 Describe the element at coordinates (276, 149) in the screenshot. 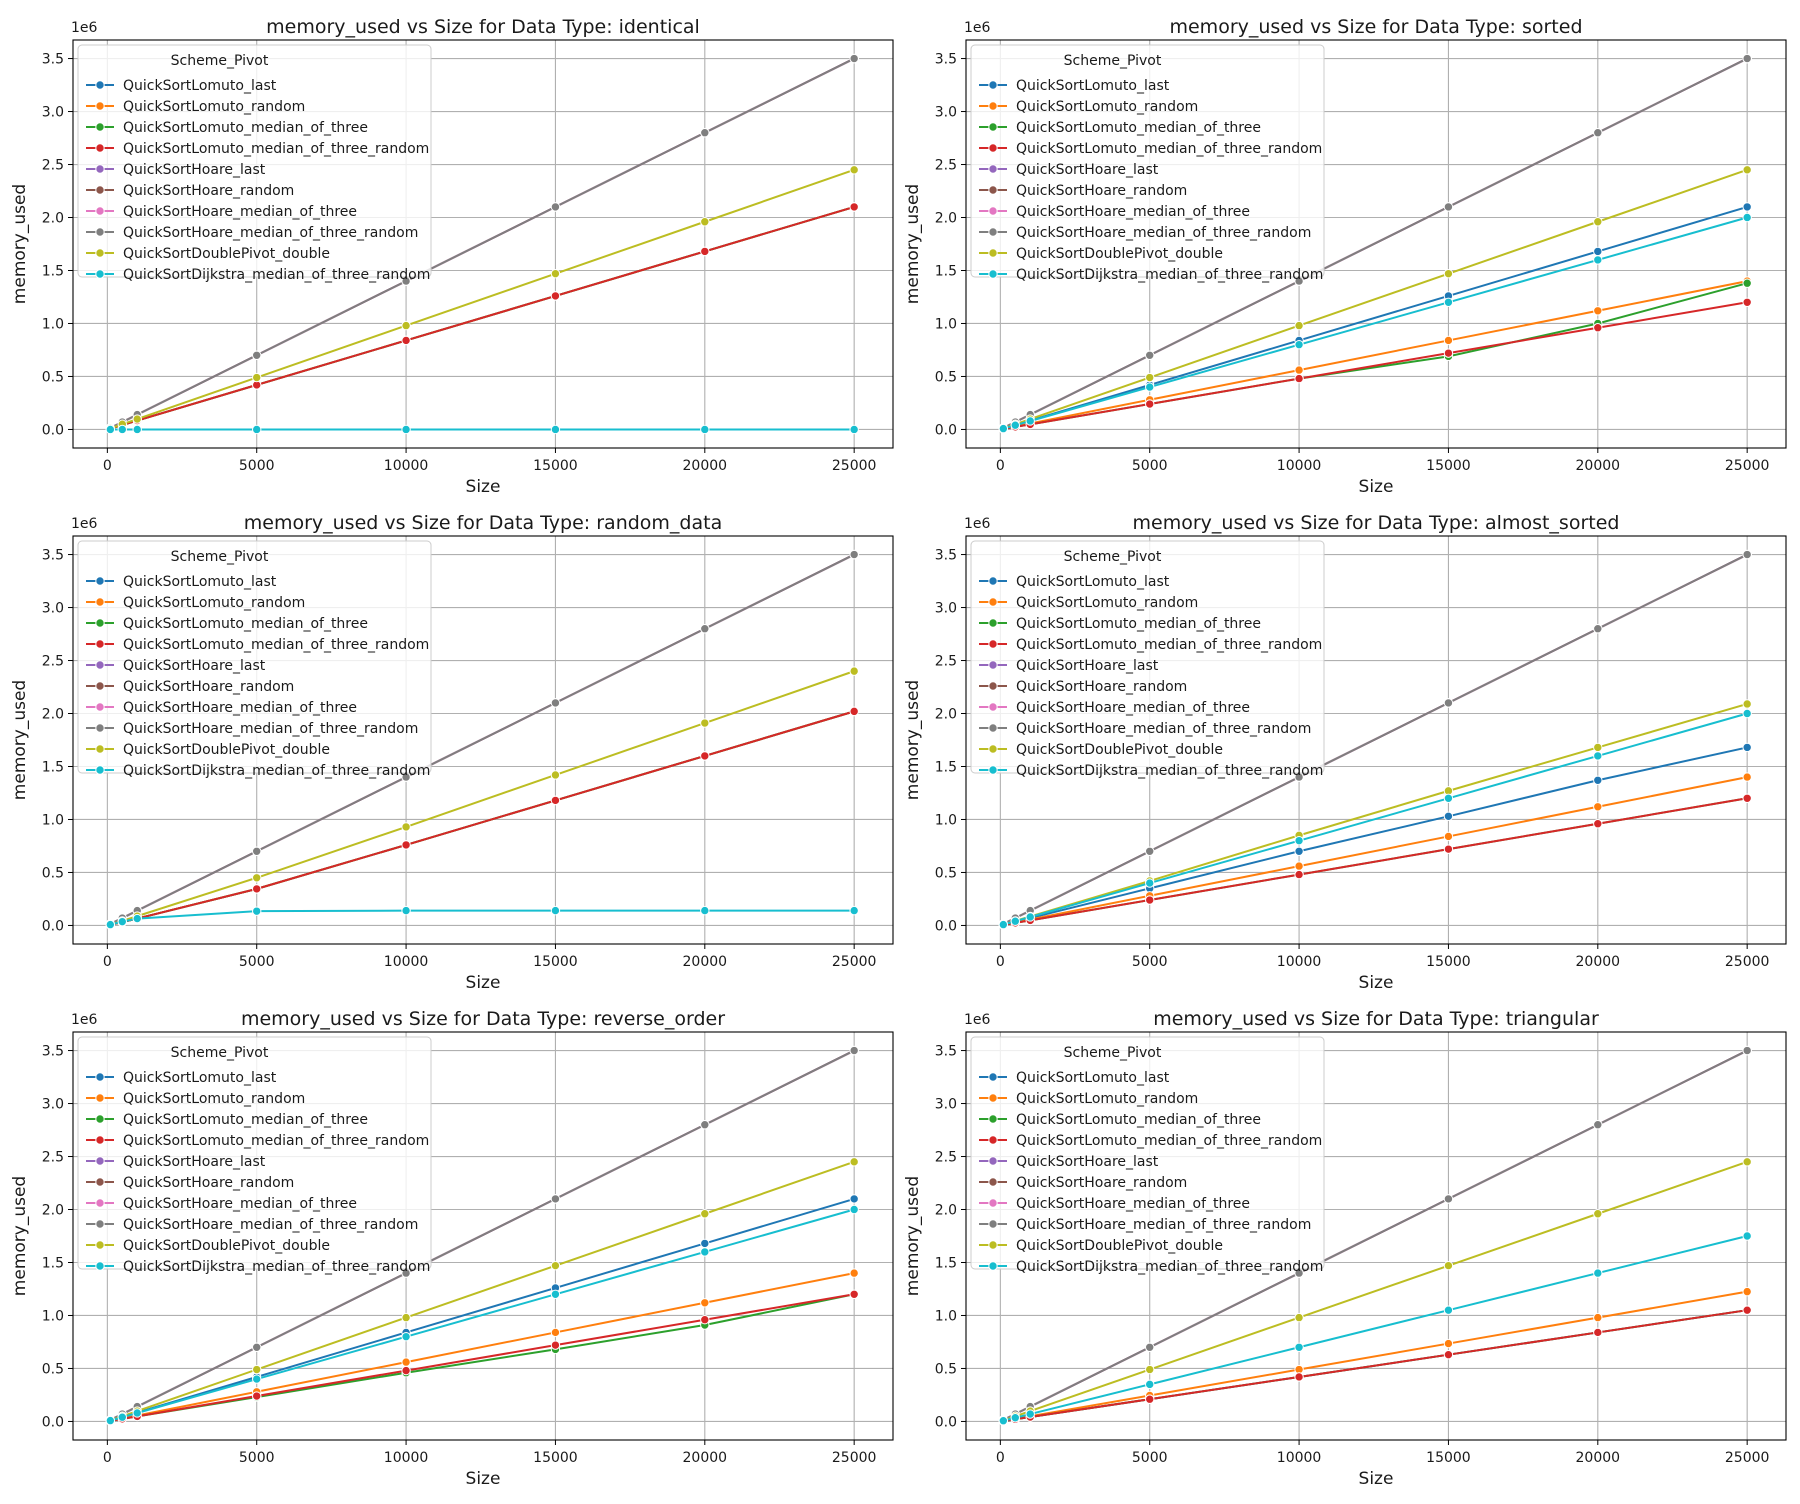

I see `legend-label: QuickSortLomuto_median_of_three_random` at that location.